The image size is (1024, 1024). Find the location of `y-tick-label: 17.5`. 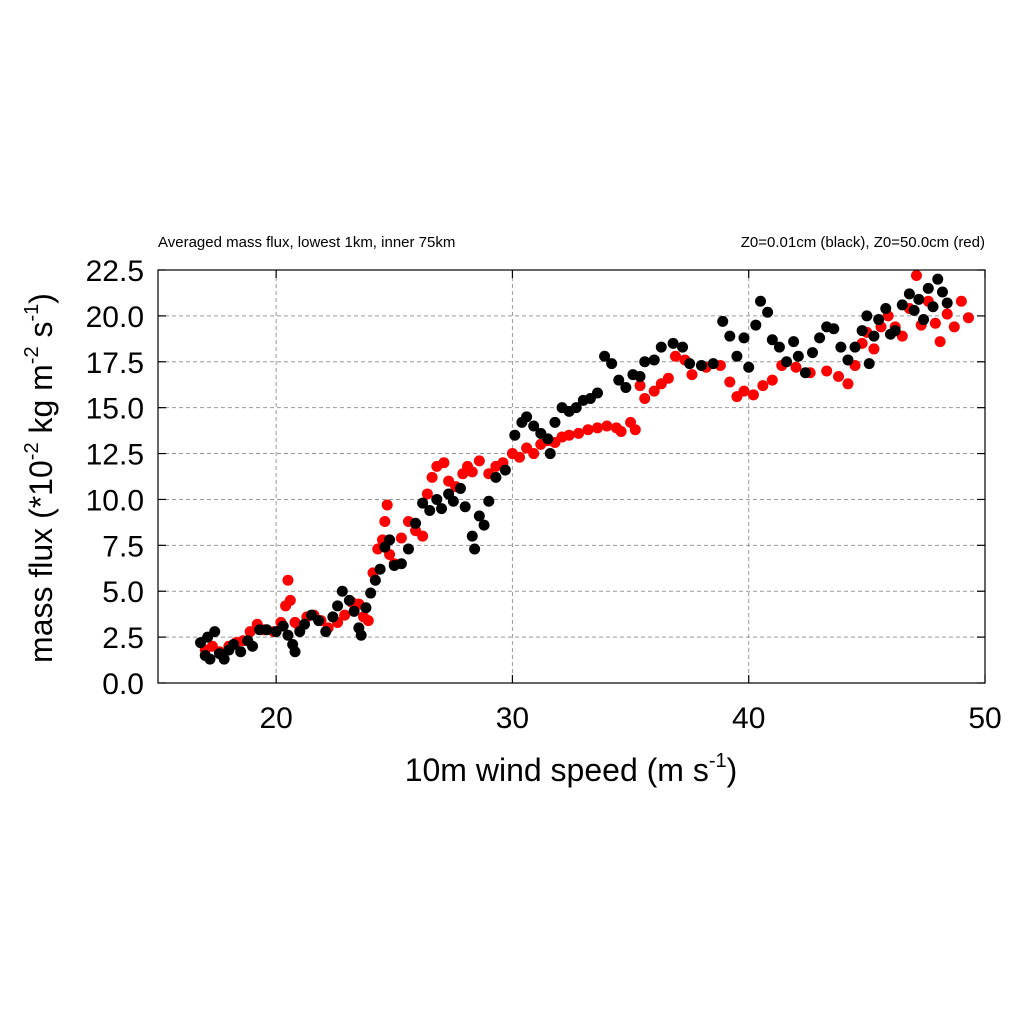

y-tick-label: 17.5 is located at coordinates (115, 363).